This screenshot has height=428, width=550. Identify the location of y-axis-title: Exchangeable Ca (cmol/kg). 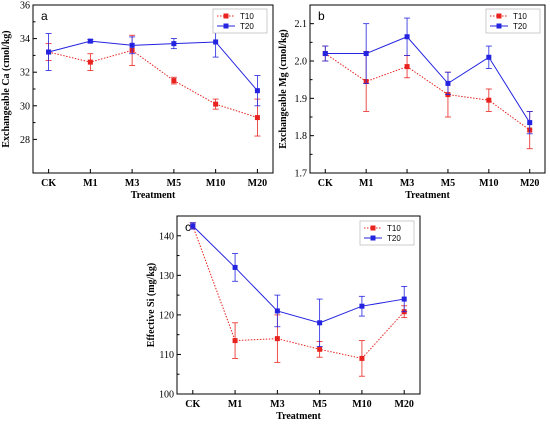
(6, 88).